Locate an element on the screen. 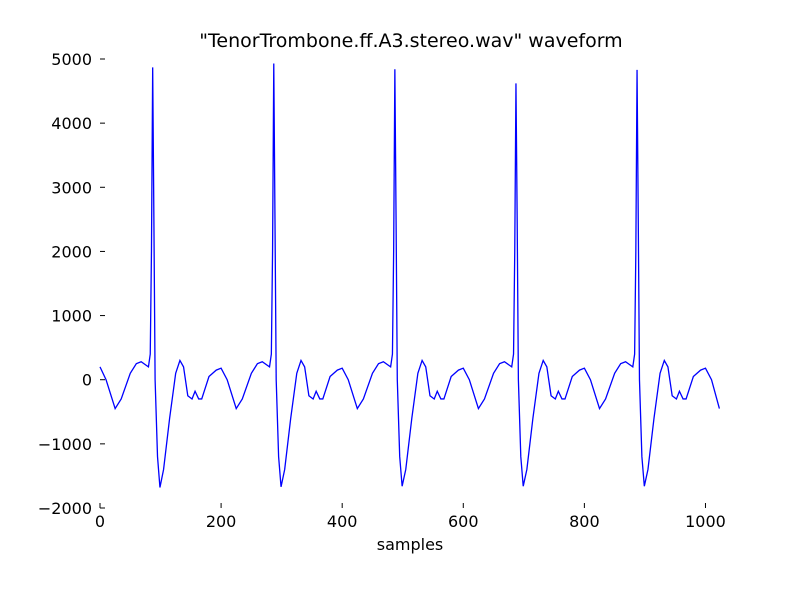  y-tick-label: 1000 is located at coordinates (71, 316).